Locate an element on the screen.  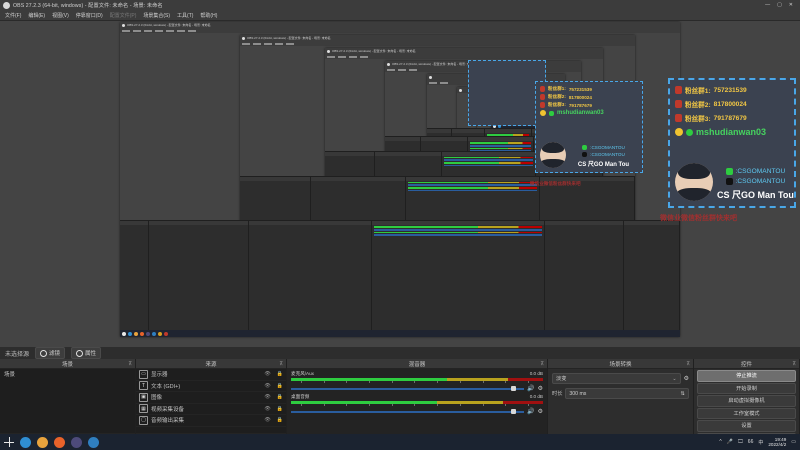
menu-item-edit: 编辑(E) is located at coordinates (37, 16).